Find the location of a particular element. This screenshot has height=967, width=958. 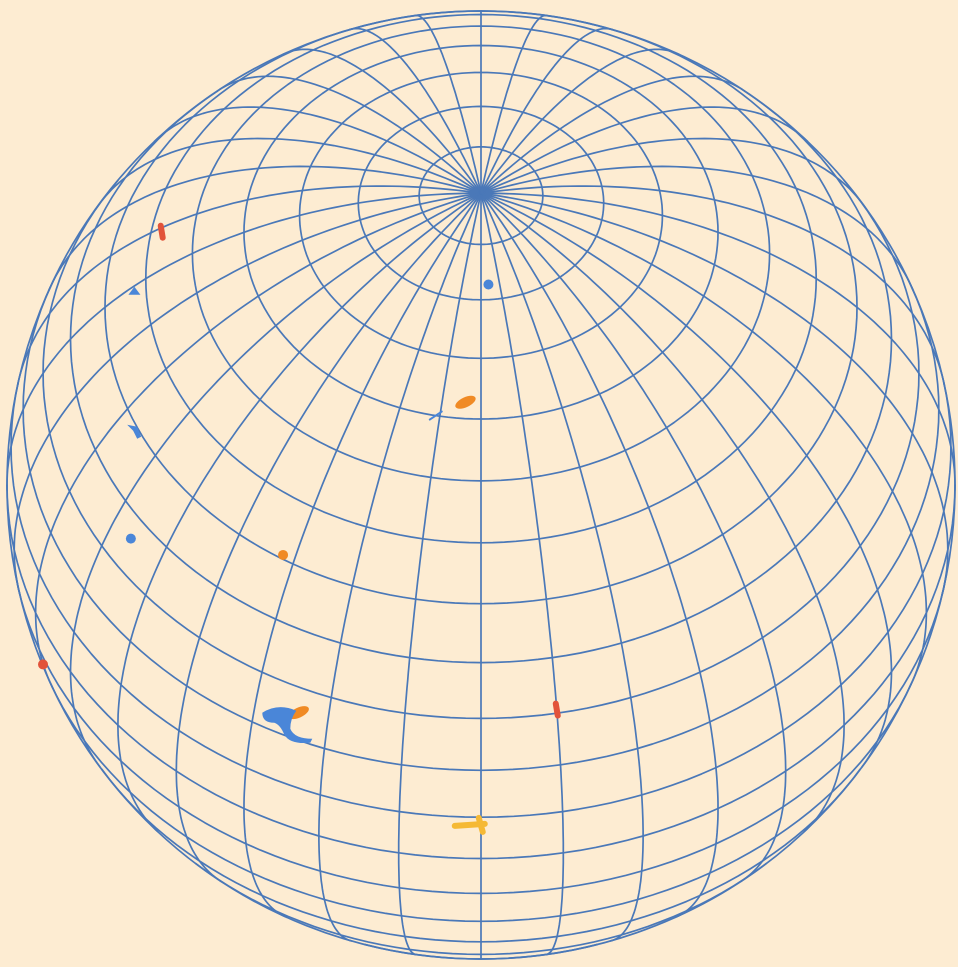

marker-yellow-bottom-center is located at coordinates (469, 824).